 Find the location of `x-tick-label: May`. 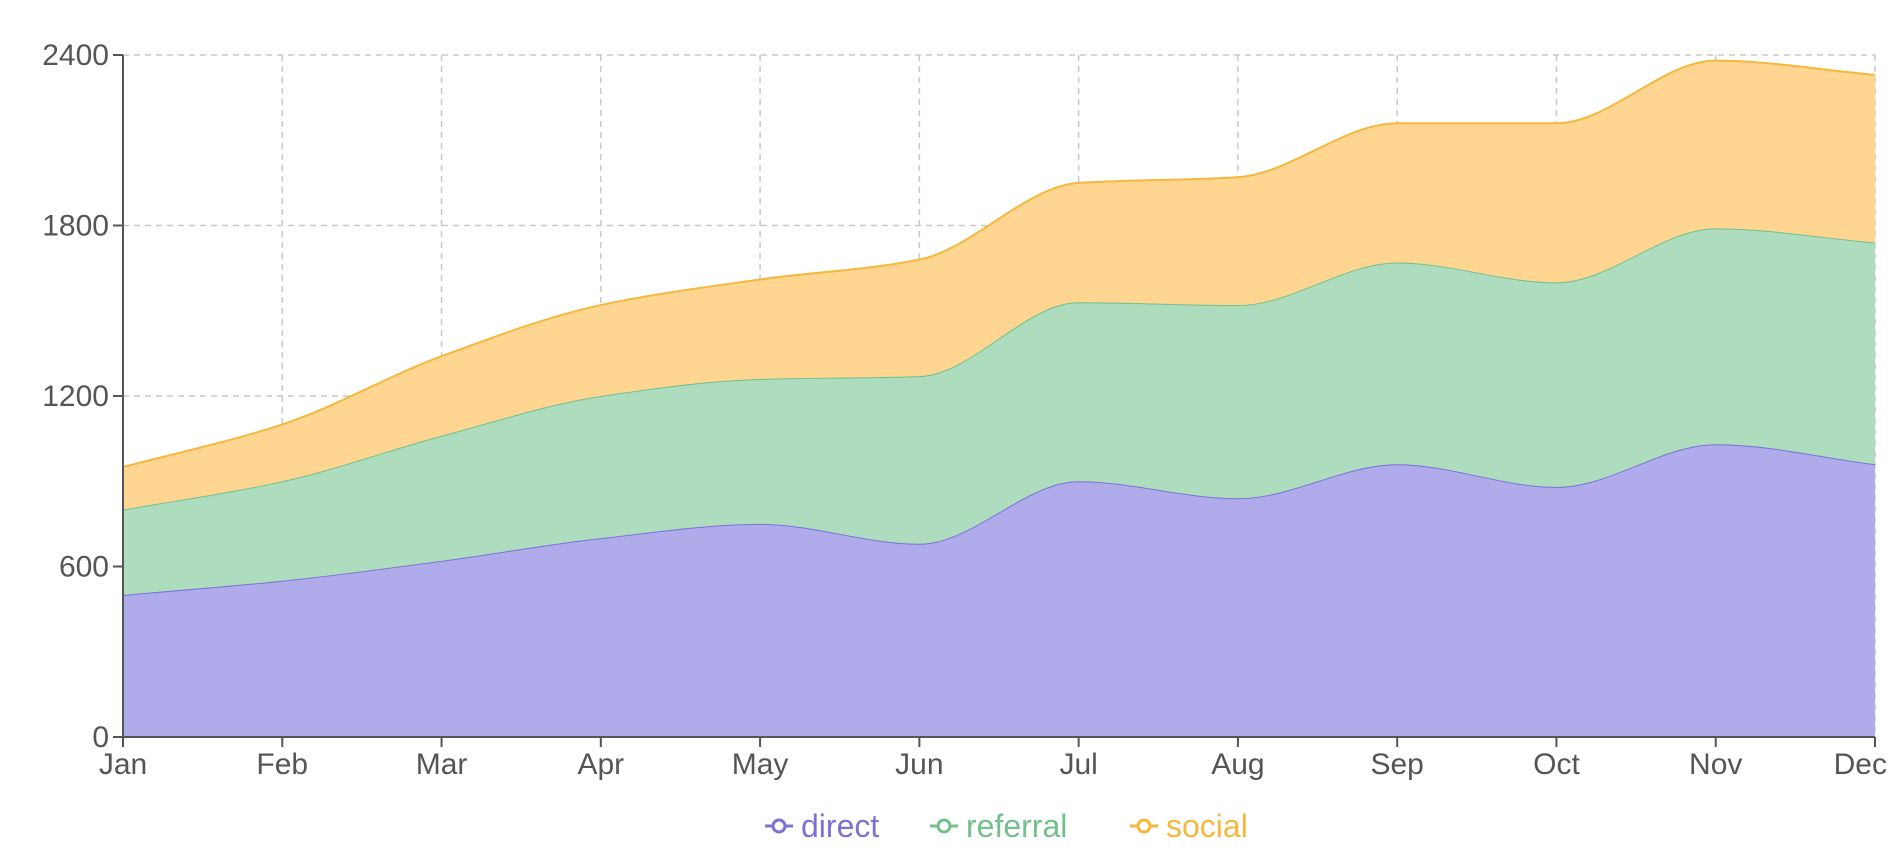

x-tick-label: May is located at coordinates (760, 764).